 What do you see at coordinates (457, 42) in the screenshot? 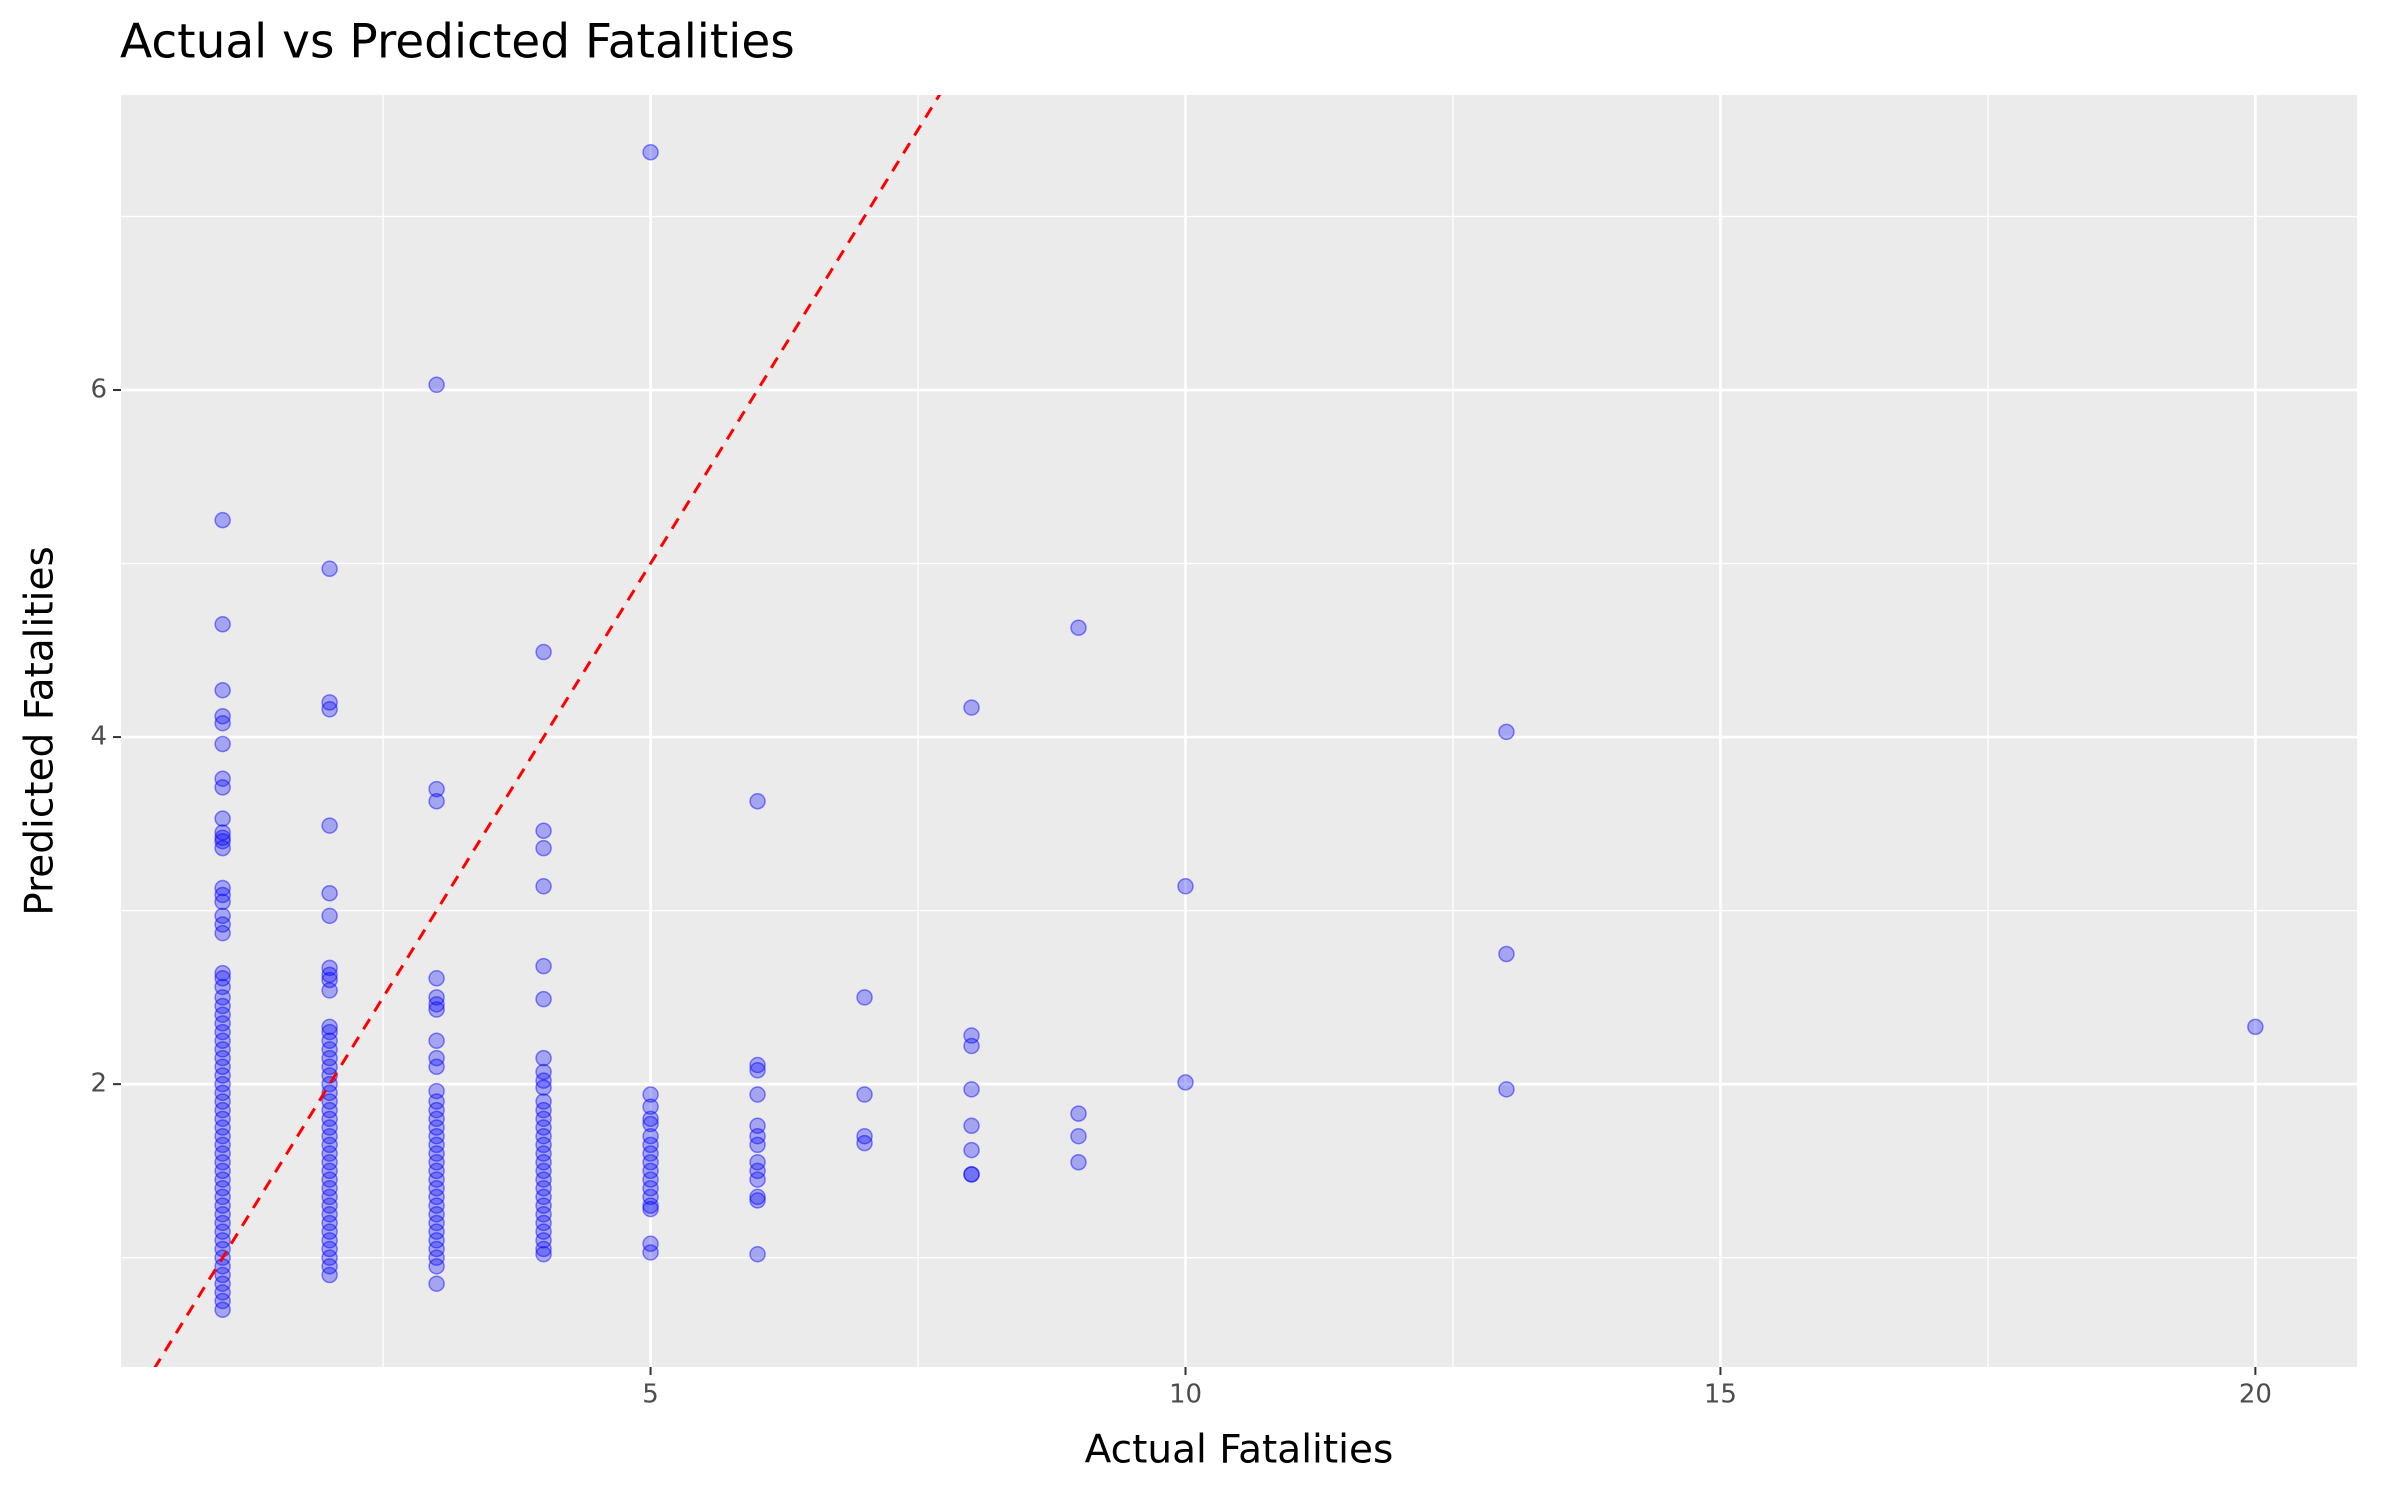
I see `chart-title: Actual vs Predicted Fatalities` at bounding box center [457, 42].